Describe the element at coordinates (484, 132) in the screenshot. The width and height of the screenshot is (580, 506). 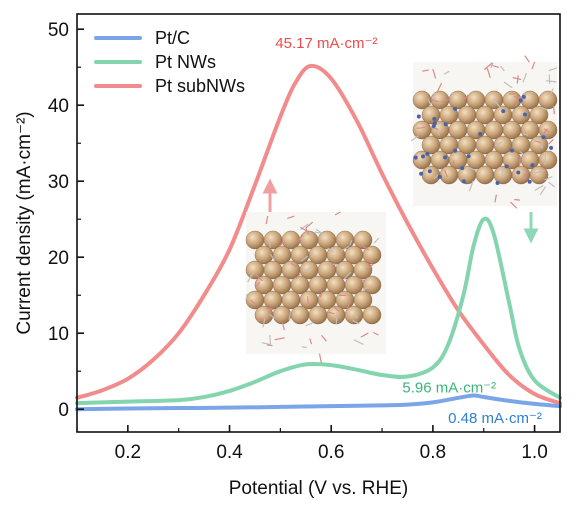
I see `nanowire-inset-image-right` at that location.